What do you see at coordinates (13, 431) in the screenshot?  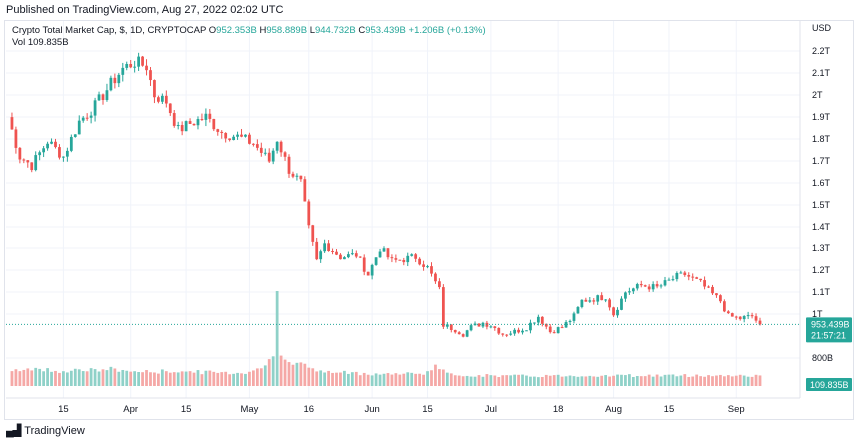 I see `tradingview-logo-icon: ▄▟` at bounding box center [13, 431].